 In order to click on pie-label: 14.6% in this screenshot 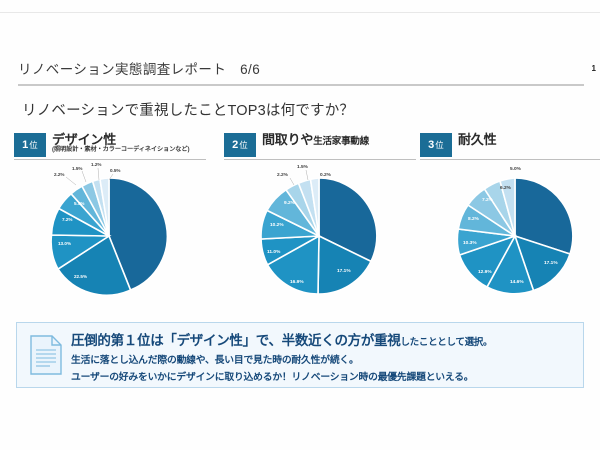, I will do `click(517, 282)`.